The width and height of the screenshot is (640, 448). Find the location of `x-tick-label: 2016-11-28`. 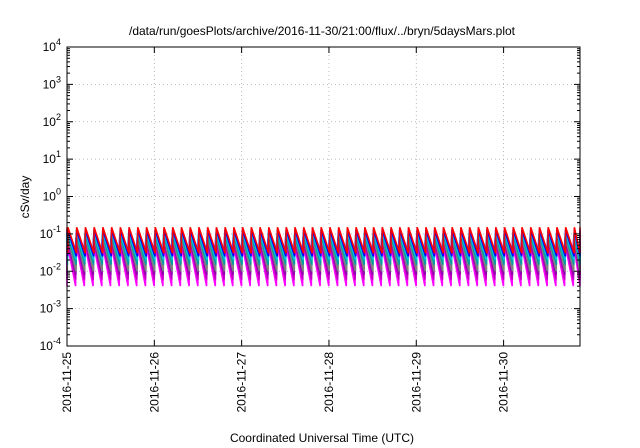

x-tick-label: 2016-11-28 is located at coordinates (329, 382).